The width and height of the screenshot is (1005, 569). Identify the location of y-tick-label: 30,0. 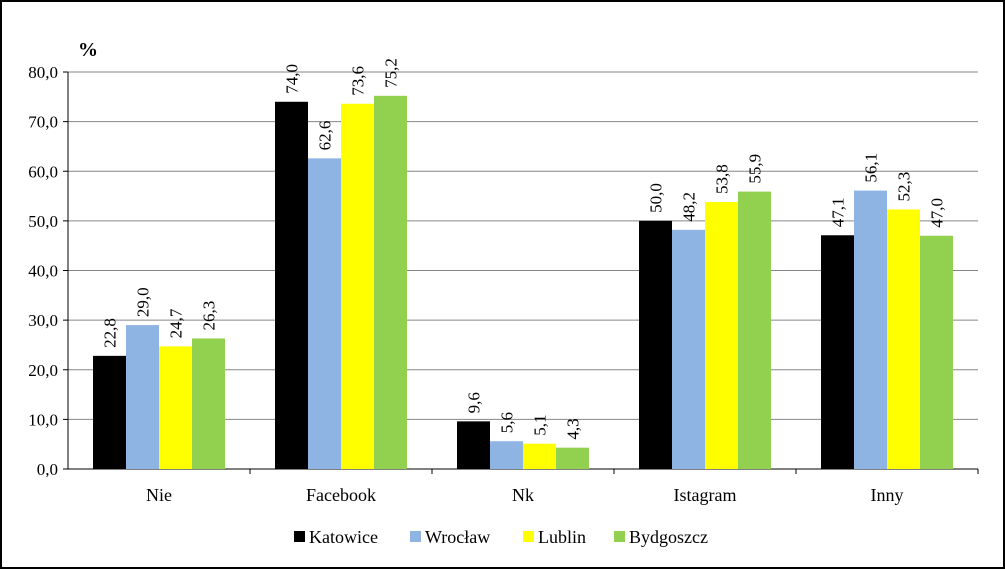
(43, 320).